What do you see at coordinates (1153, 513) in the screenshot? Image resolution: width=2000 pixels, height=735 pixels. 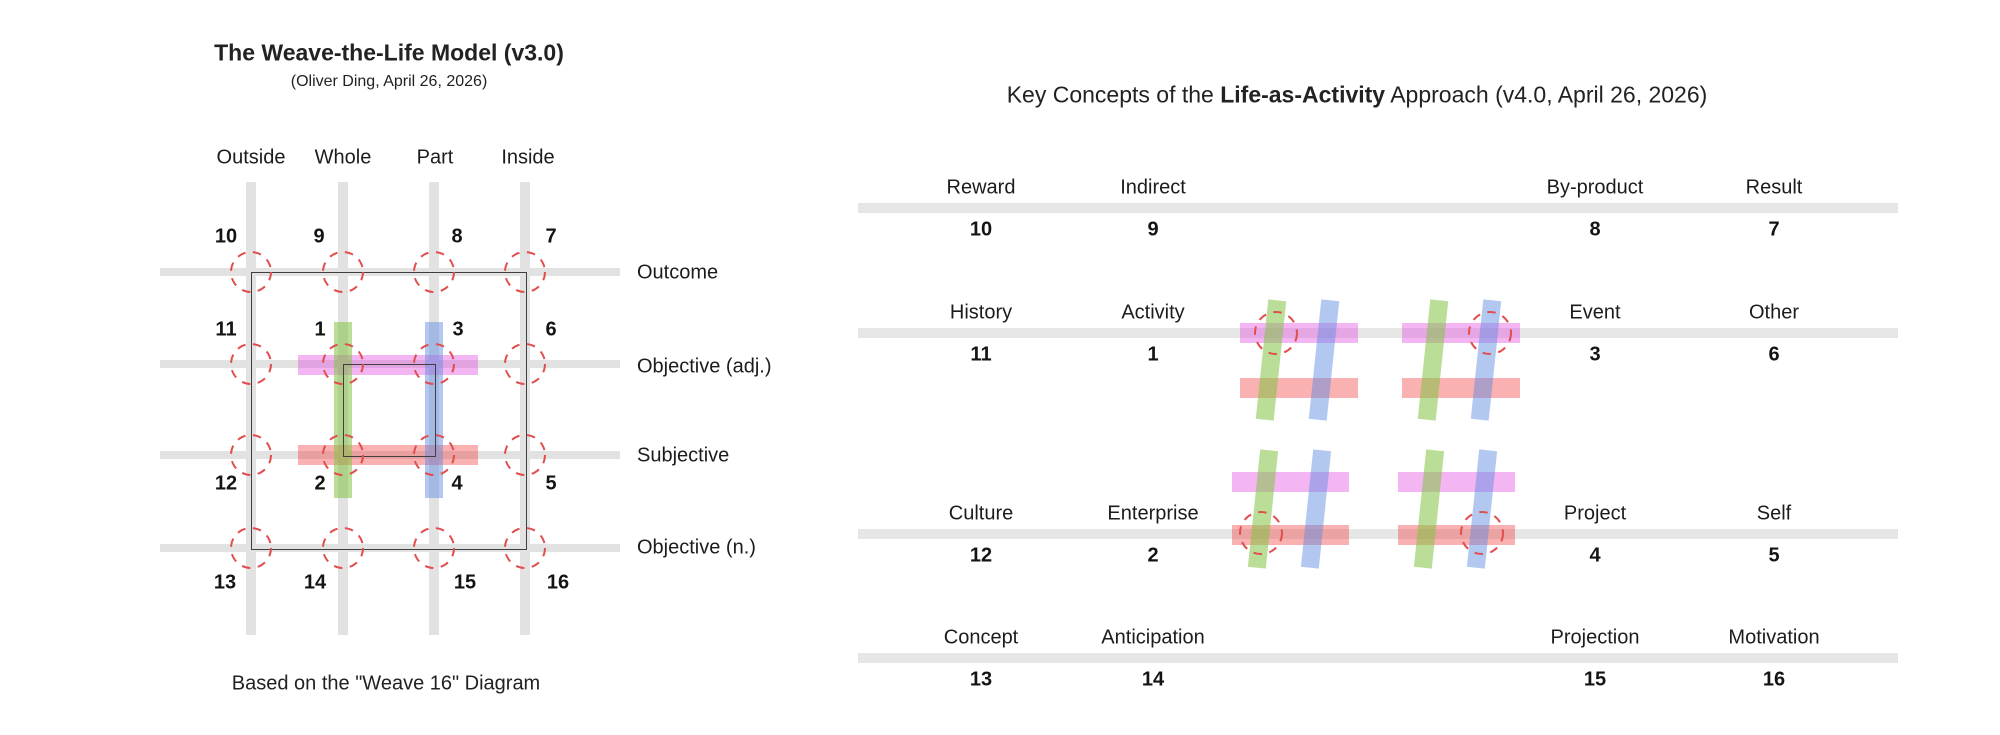 I see `right-label-2-1: Enterprise` at bounding box center [1153, 513].